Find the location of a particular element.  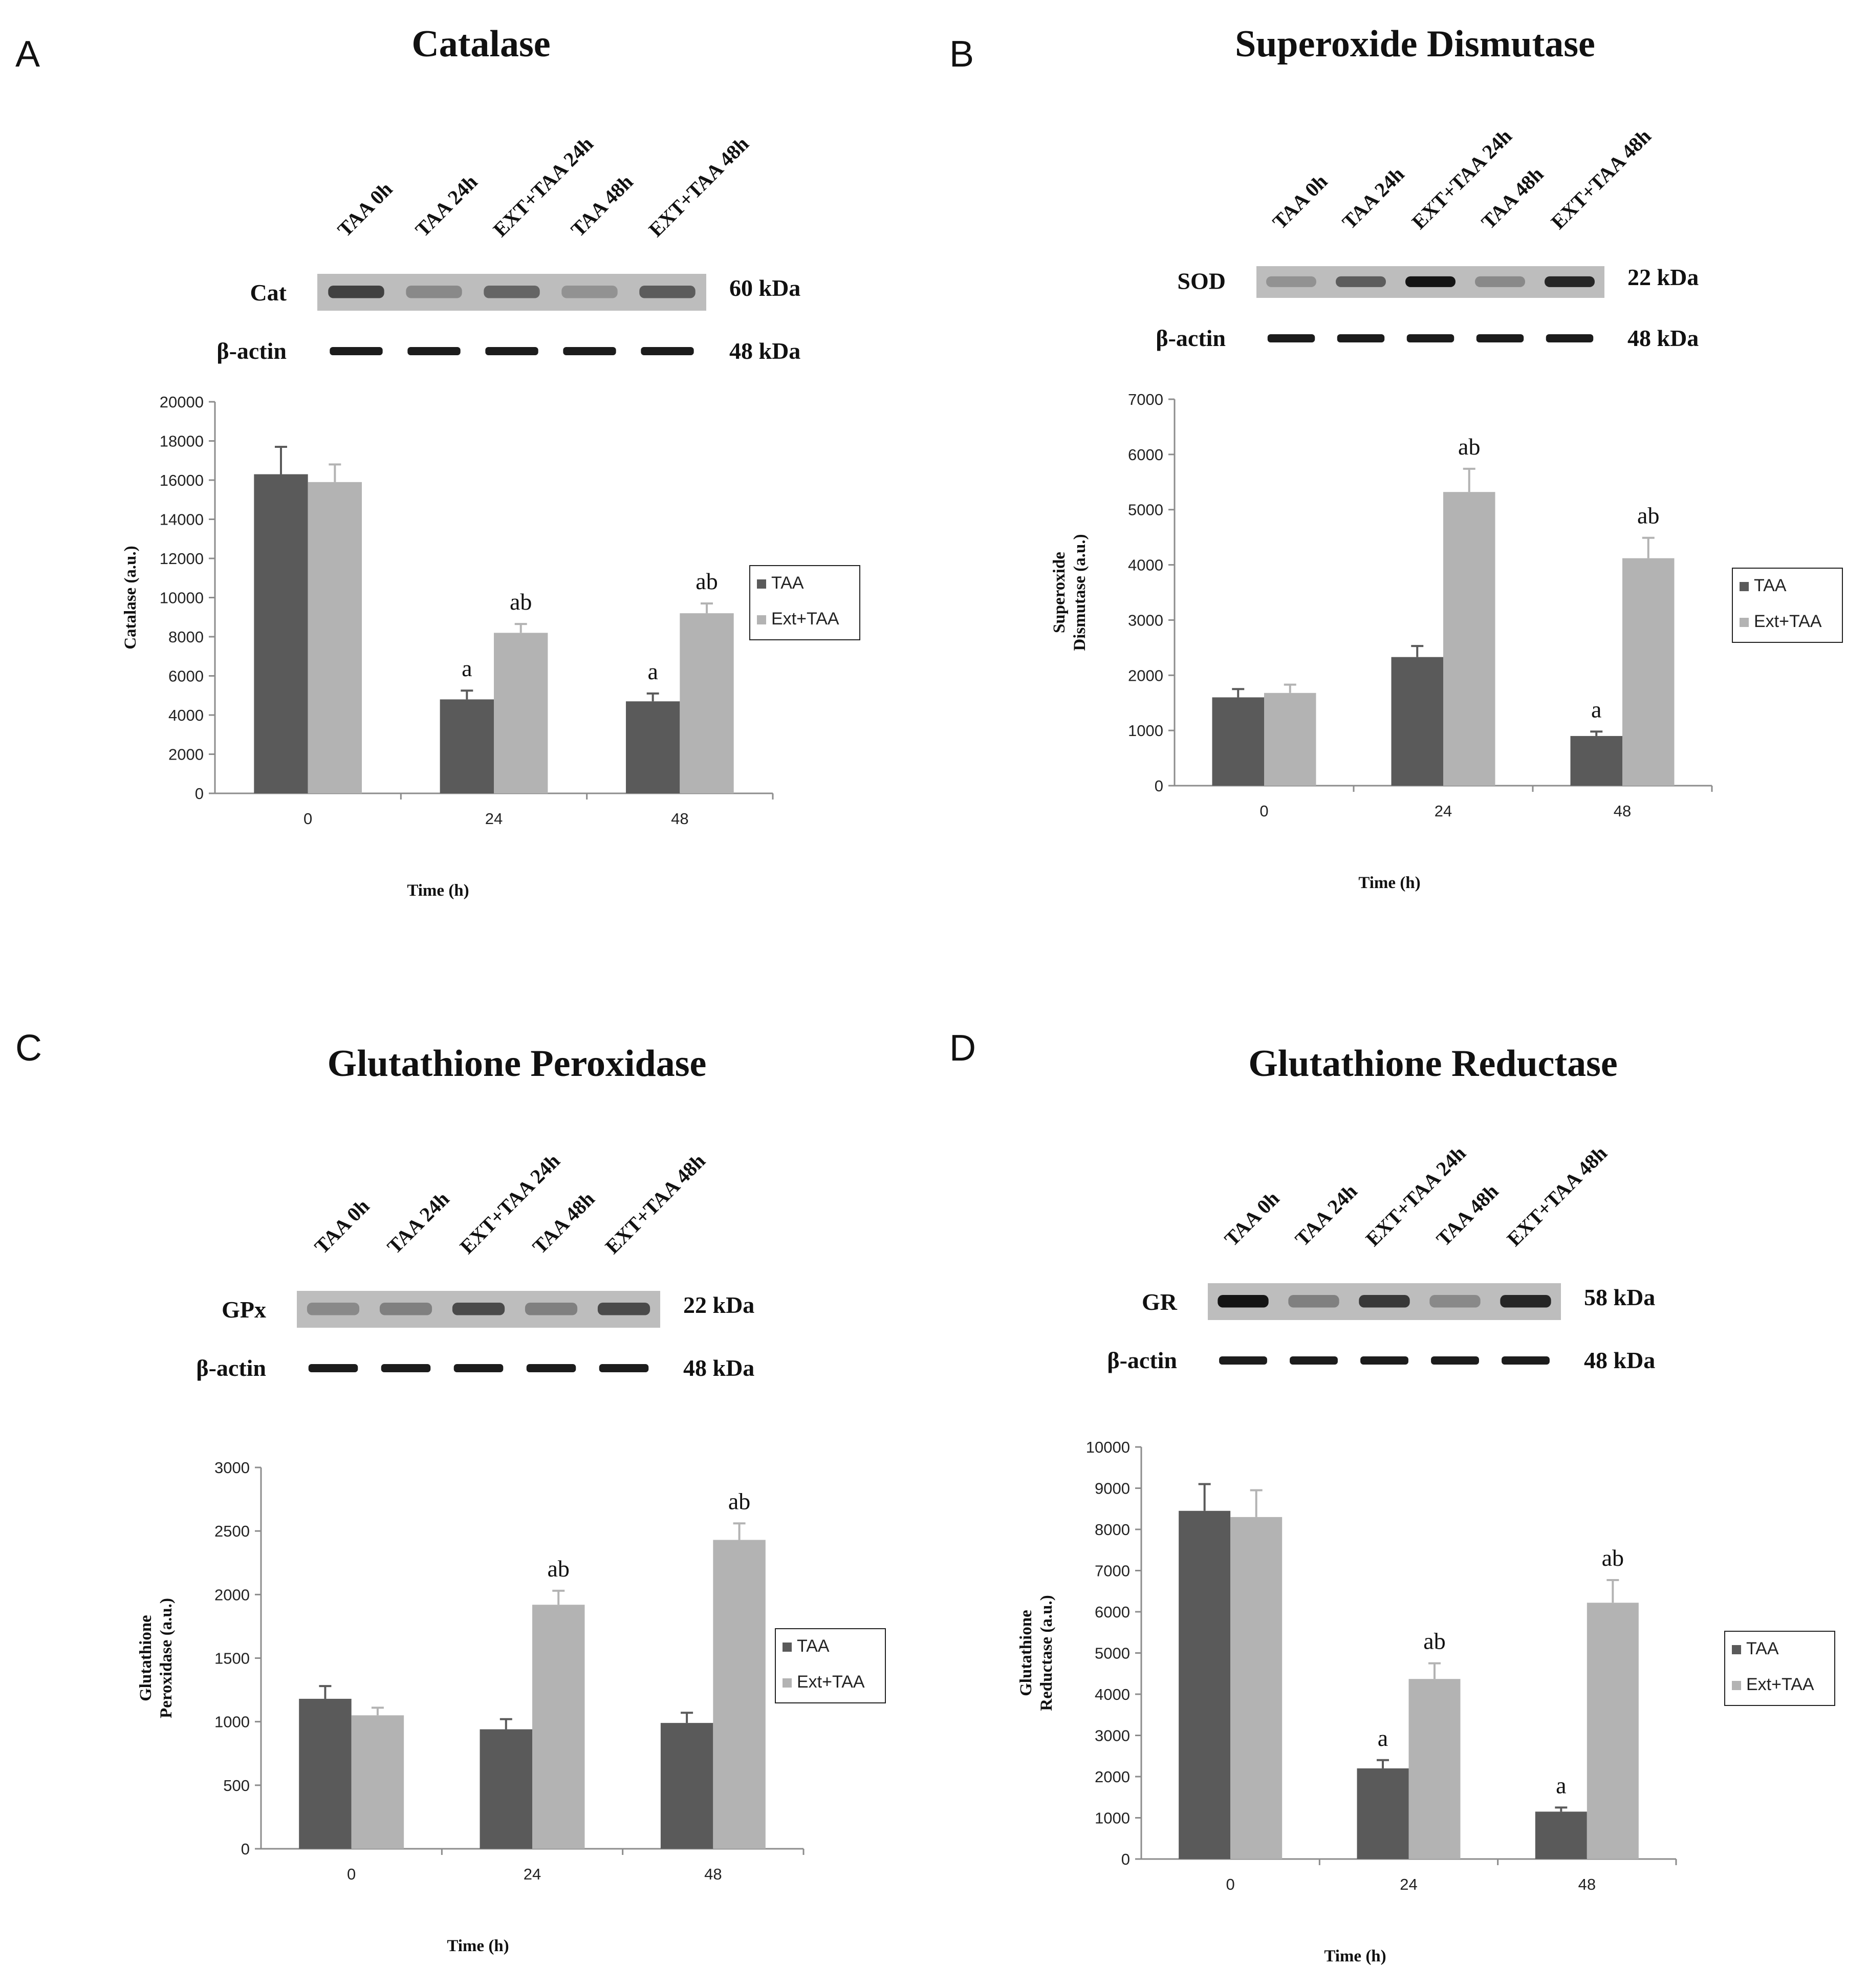

blot-label: GR is located at coordinates (1160, 1302).